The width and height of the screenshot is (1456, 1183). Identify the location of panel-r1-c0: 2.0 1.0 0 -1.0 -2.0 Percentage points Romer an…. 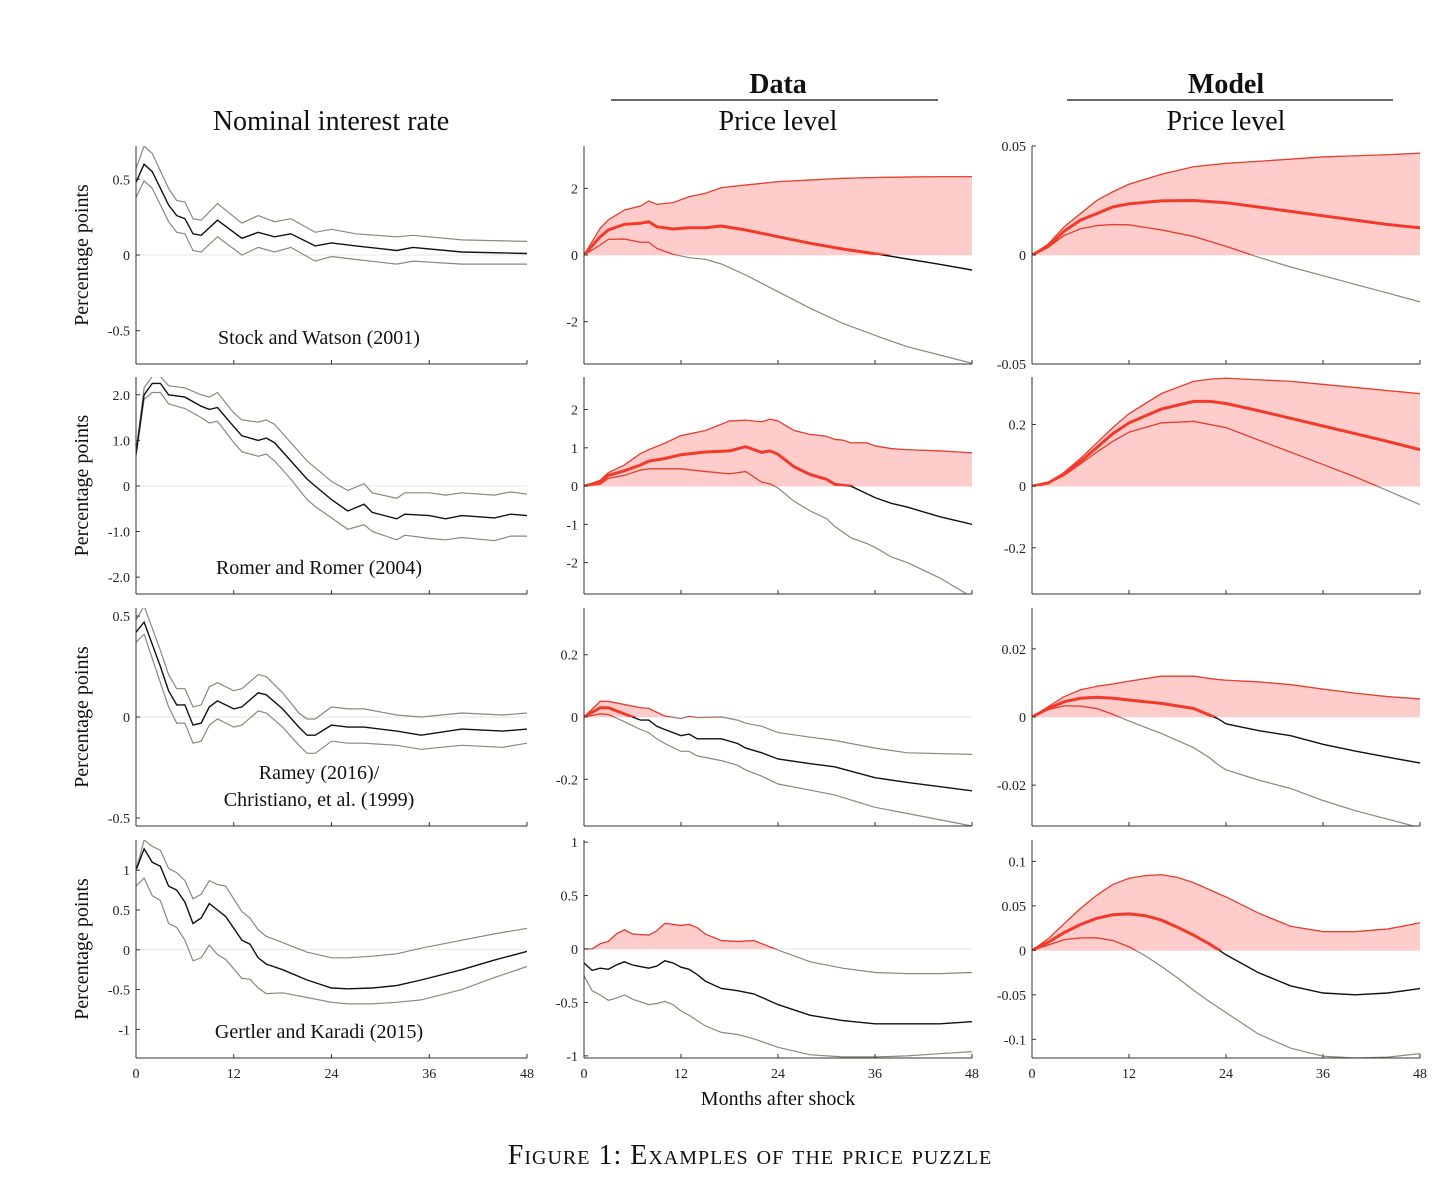
(299, 486).